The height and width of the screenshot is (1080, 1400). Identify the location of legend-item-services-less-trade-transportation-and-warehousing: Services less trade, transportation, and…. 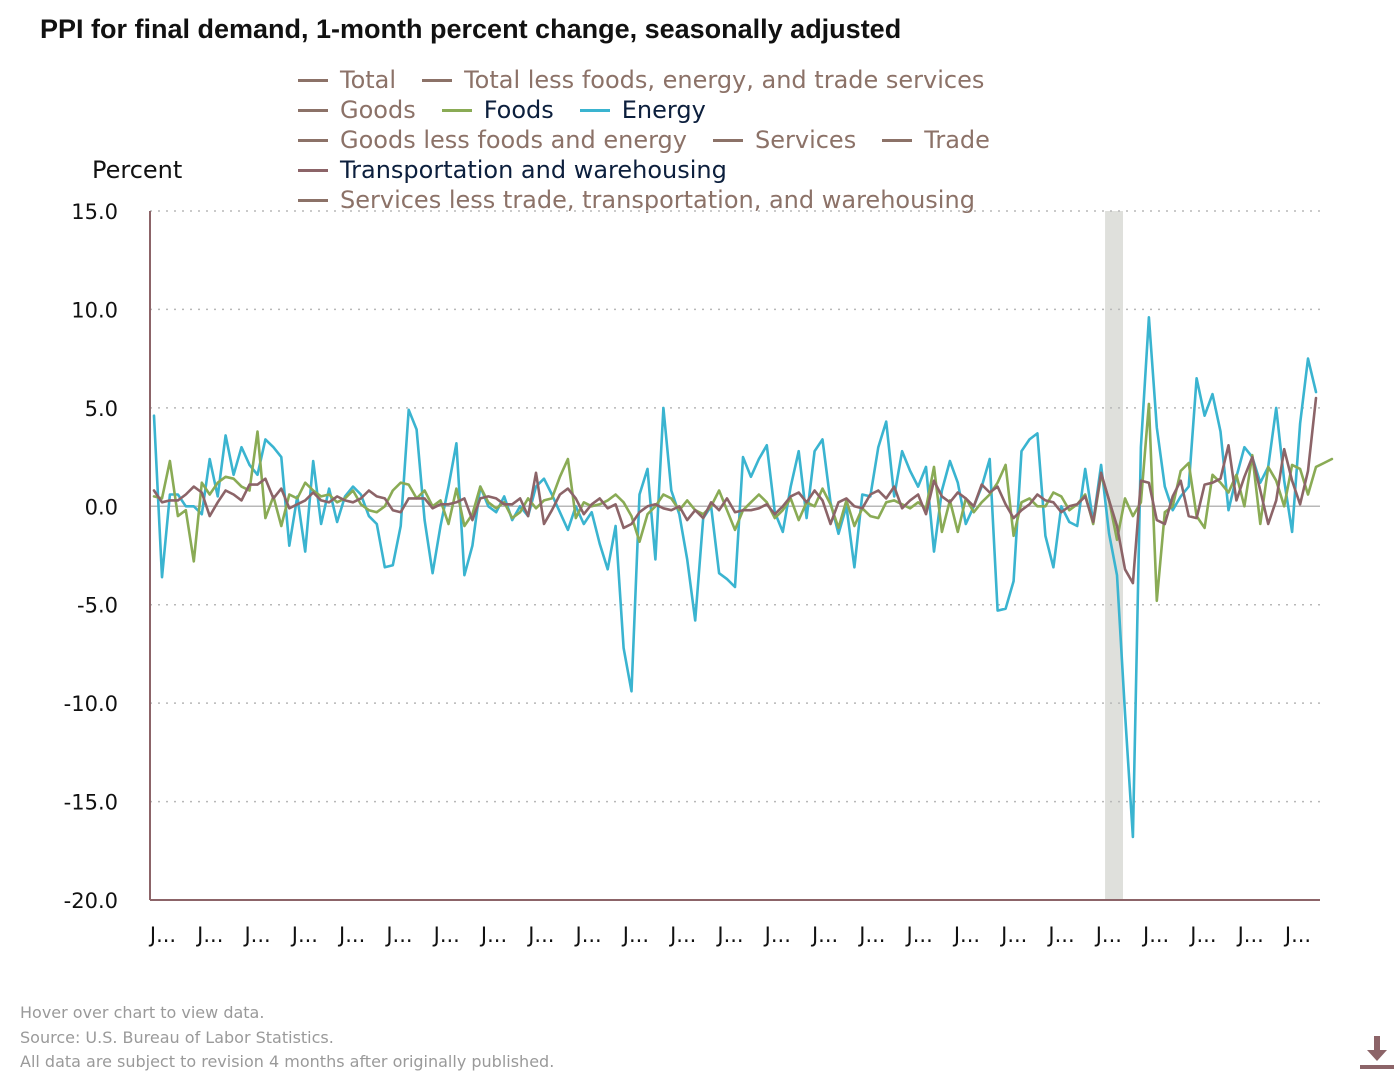
(636, 200).